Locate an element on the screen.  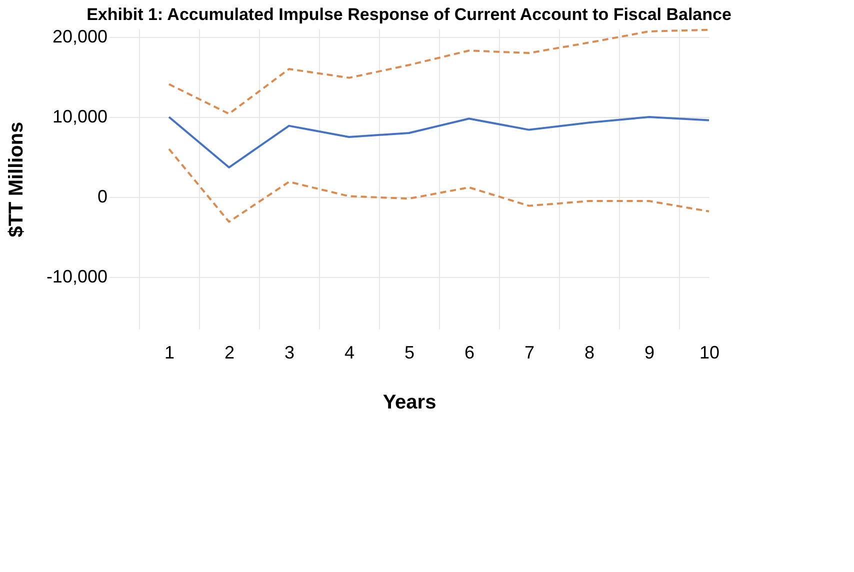
x-tick-label: 2 is located at coordinates (229, 352).